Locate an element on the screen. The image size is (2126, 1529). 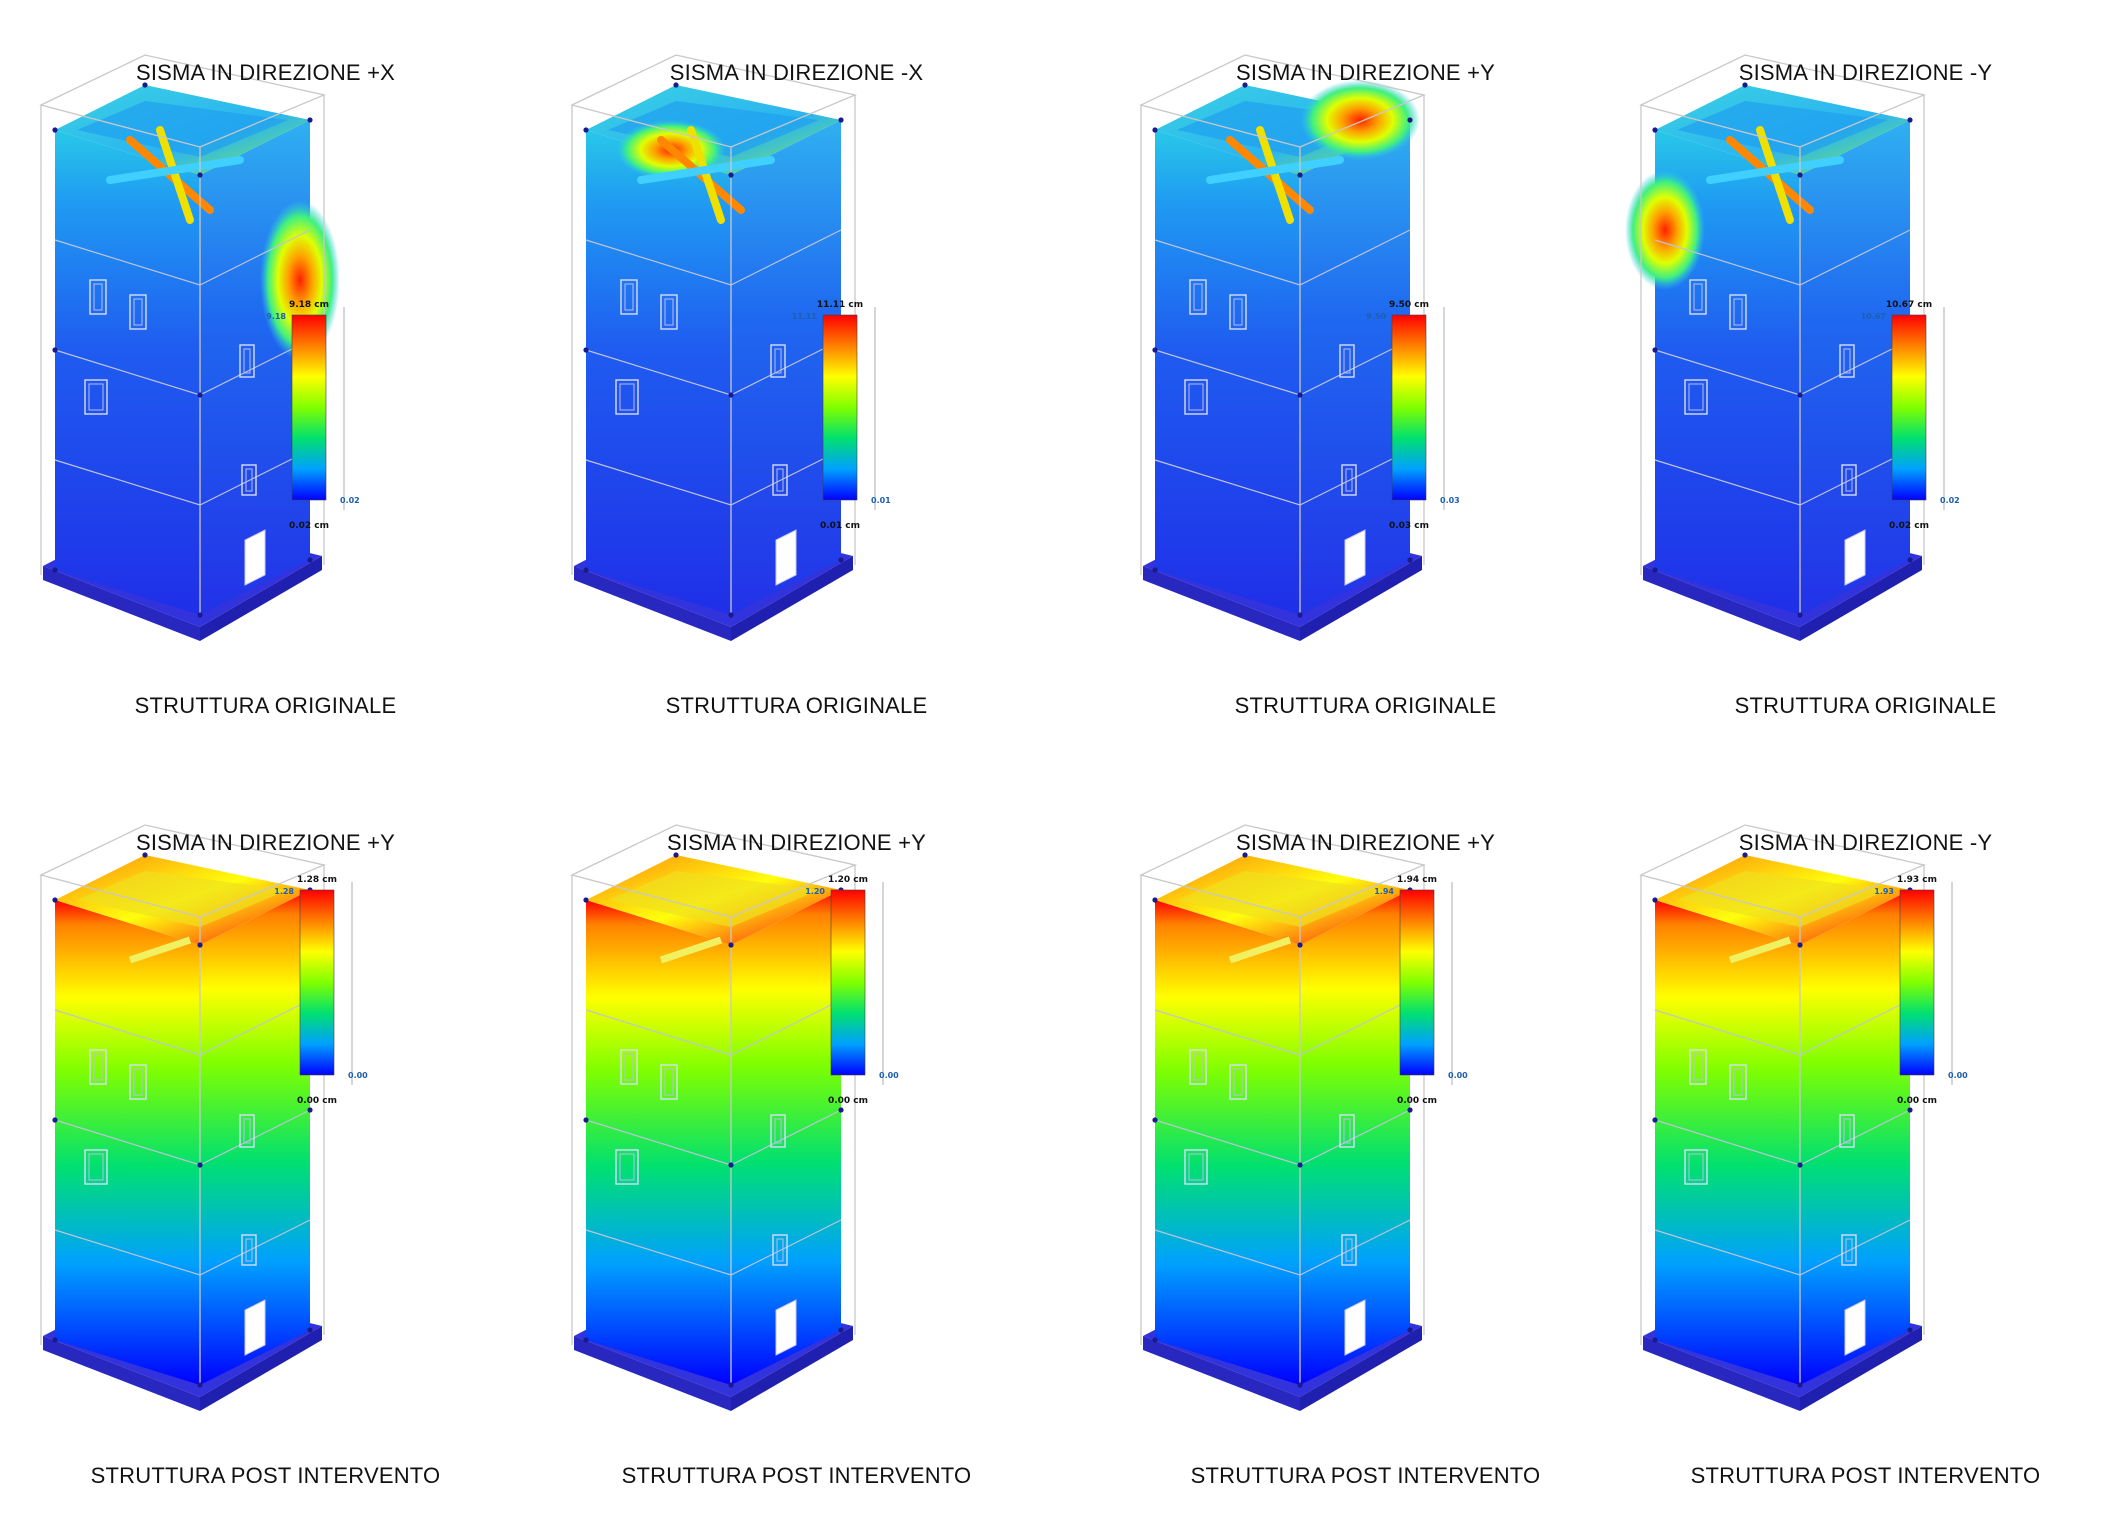
legend-max-label: 1.28 cm is located at coordinates (317, 880).